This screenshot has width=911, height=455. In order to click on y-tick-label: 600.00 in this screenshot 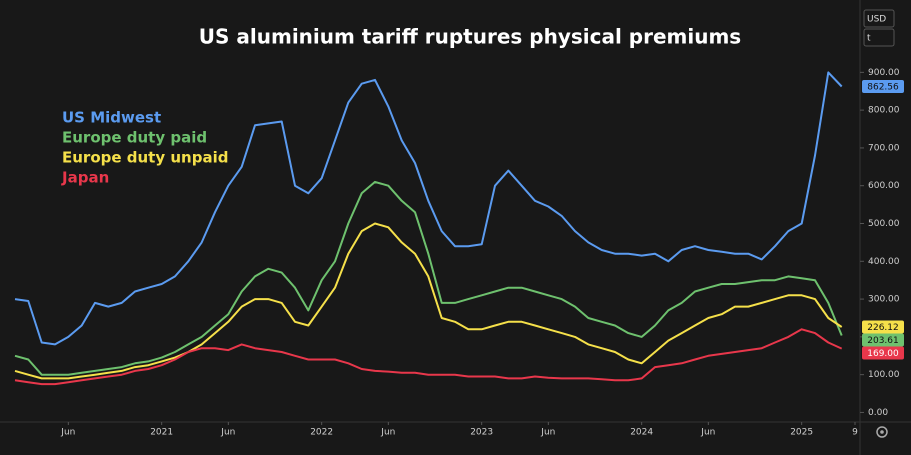, I will do `click(884, 186)`.